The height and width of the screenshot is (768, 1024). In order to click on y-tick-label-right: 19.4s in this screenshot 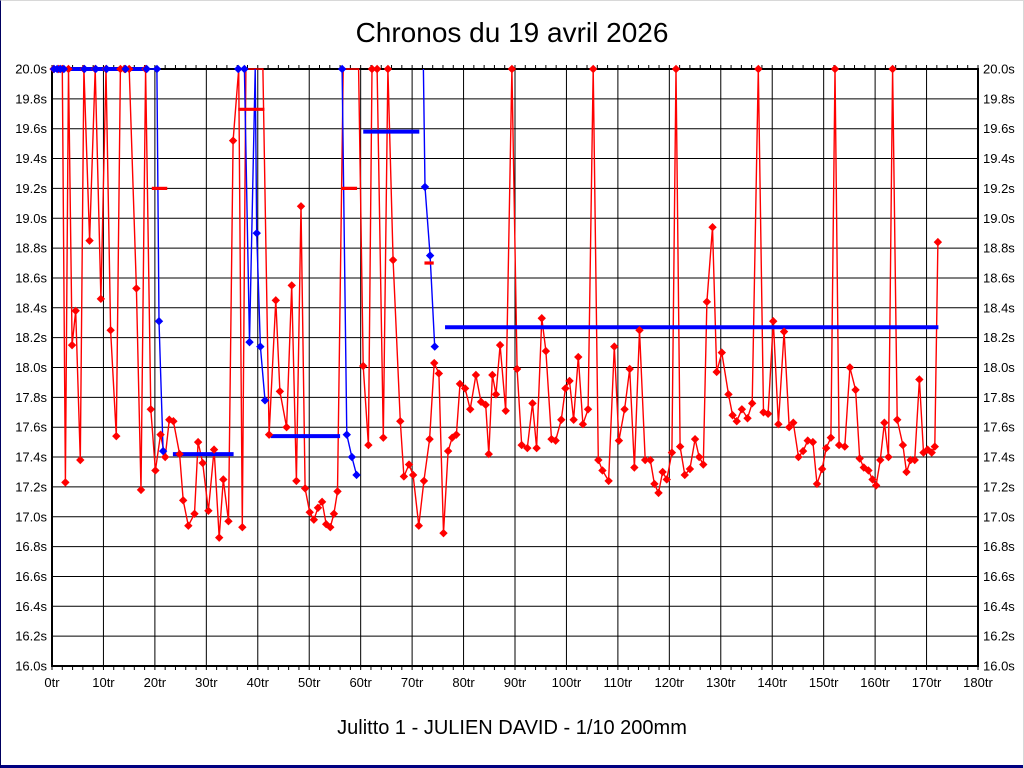, I will do `click(999, 158)`.